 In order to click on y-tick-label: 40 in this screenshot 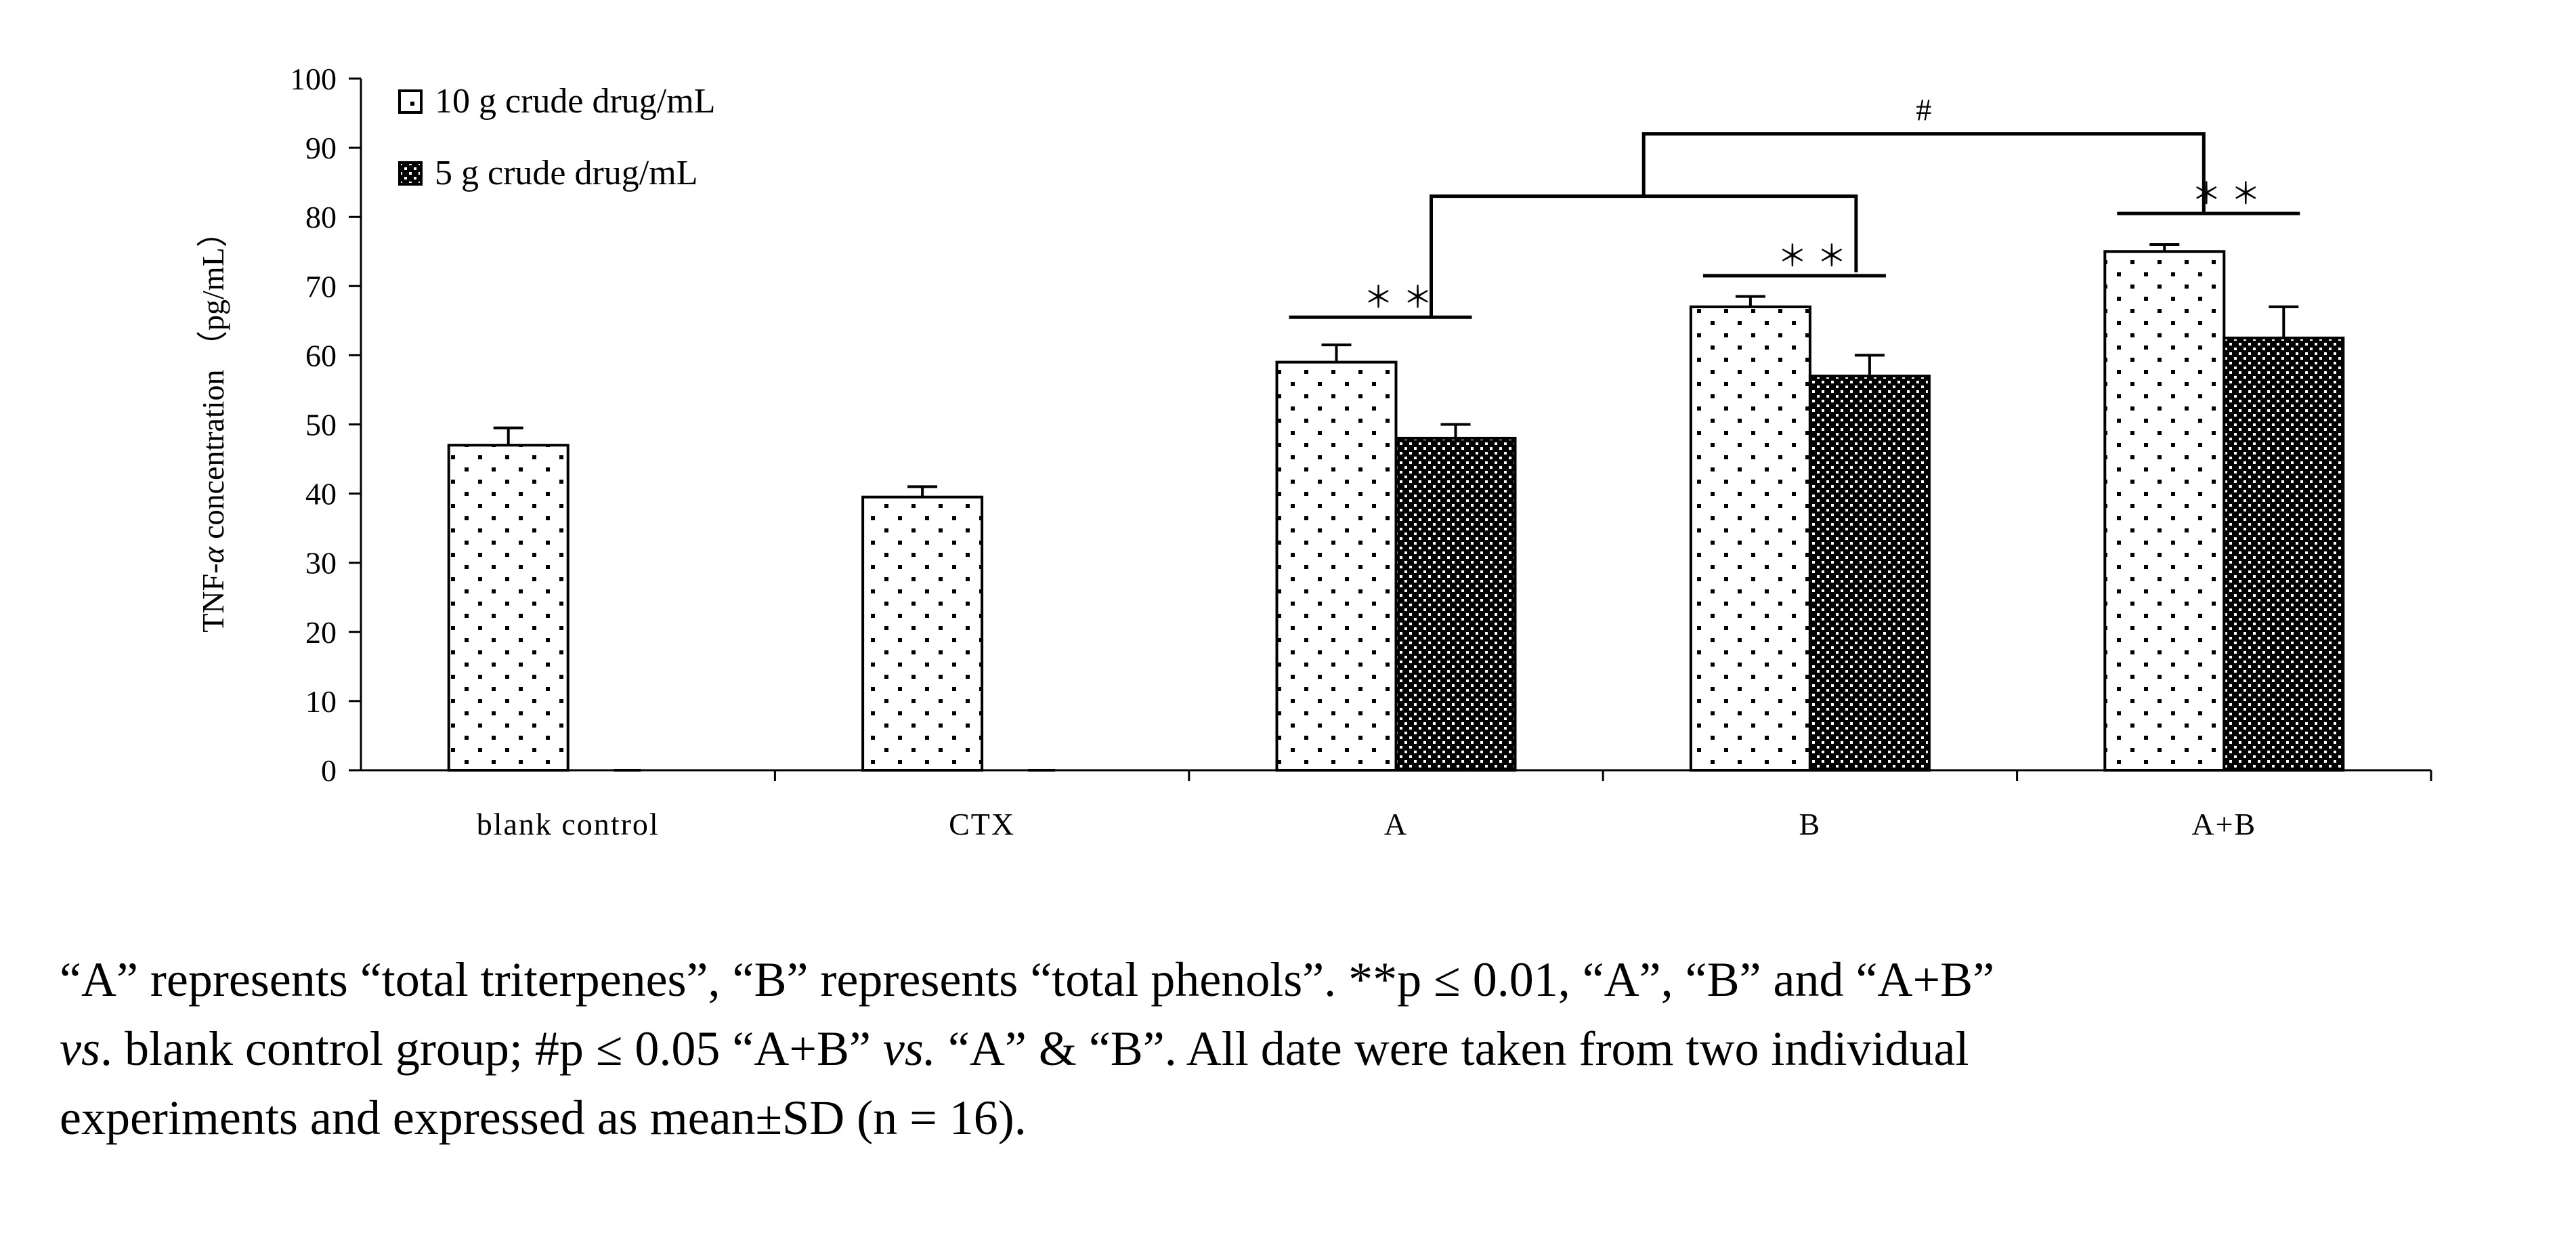, I will do `click(321, 494)`.